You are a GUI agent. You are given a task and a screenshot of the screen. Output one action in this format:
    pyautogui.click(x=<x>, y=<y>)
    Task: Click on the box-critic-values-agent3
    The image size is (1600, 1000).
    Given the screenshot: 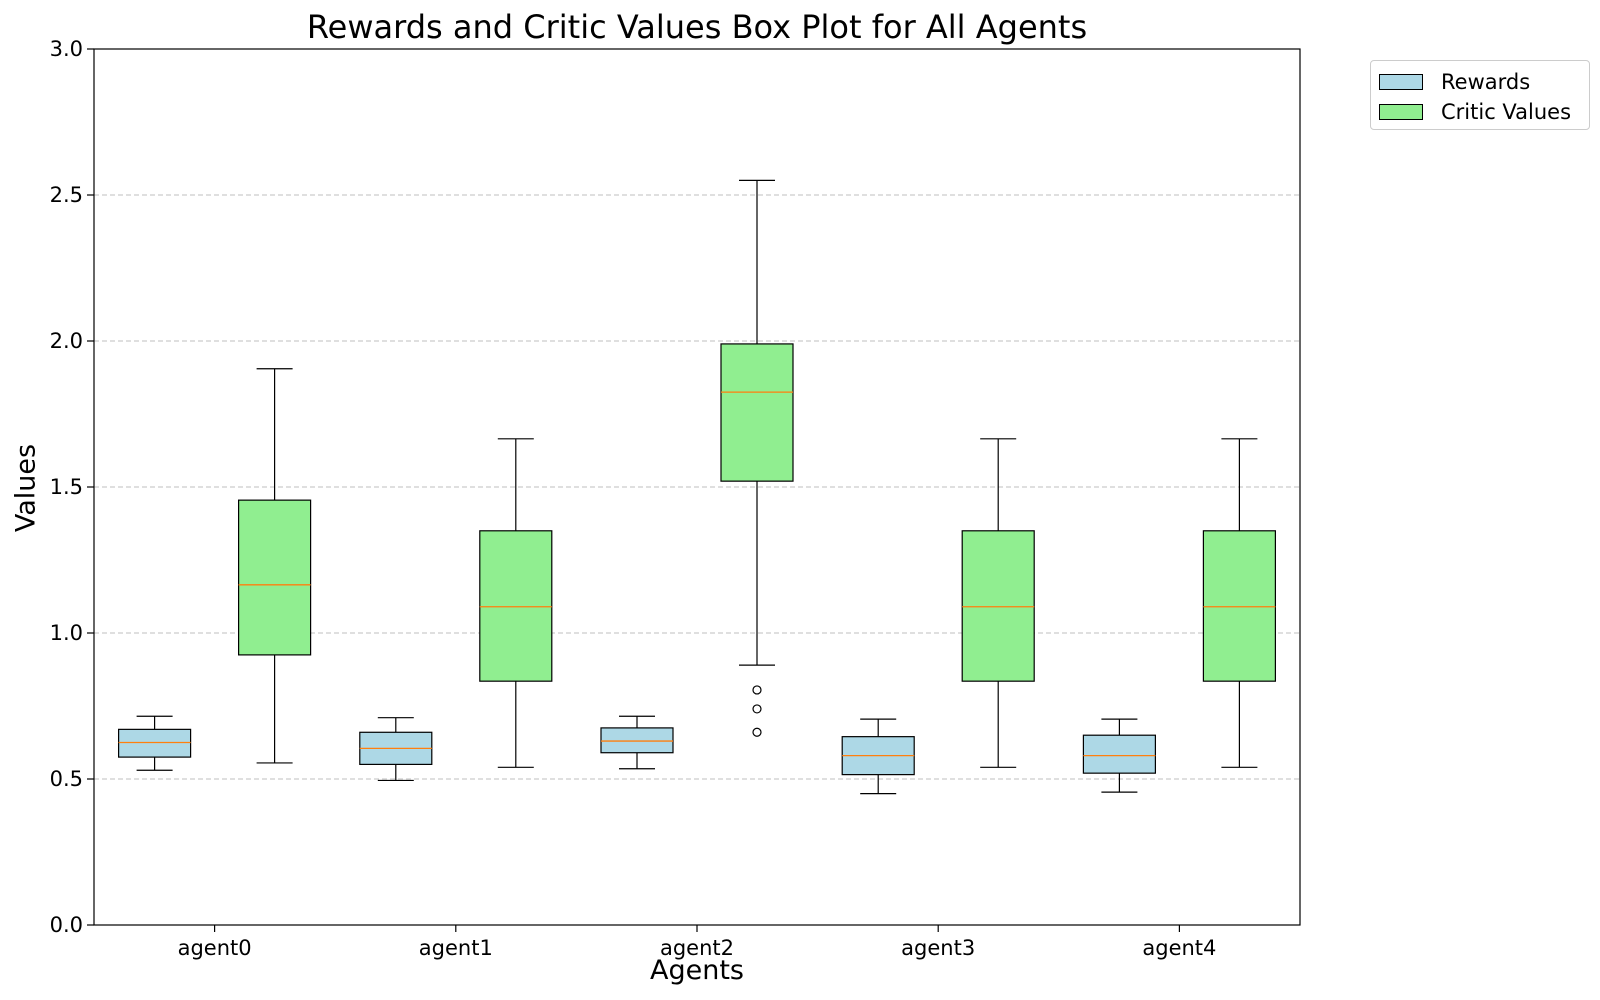 What is the action you would take?
    pyautogui.click(x=998, y=603)
    